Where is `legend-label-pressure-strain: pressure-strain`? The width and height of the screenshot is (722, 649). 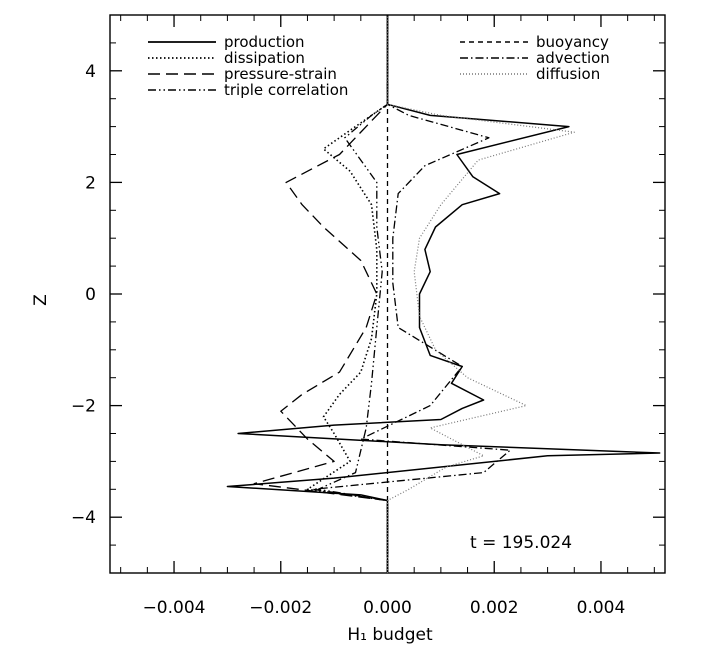
legend-label-pressure-strain: pressure-strain is located at coordinates (280, 74).